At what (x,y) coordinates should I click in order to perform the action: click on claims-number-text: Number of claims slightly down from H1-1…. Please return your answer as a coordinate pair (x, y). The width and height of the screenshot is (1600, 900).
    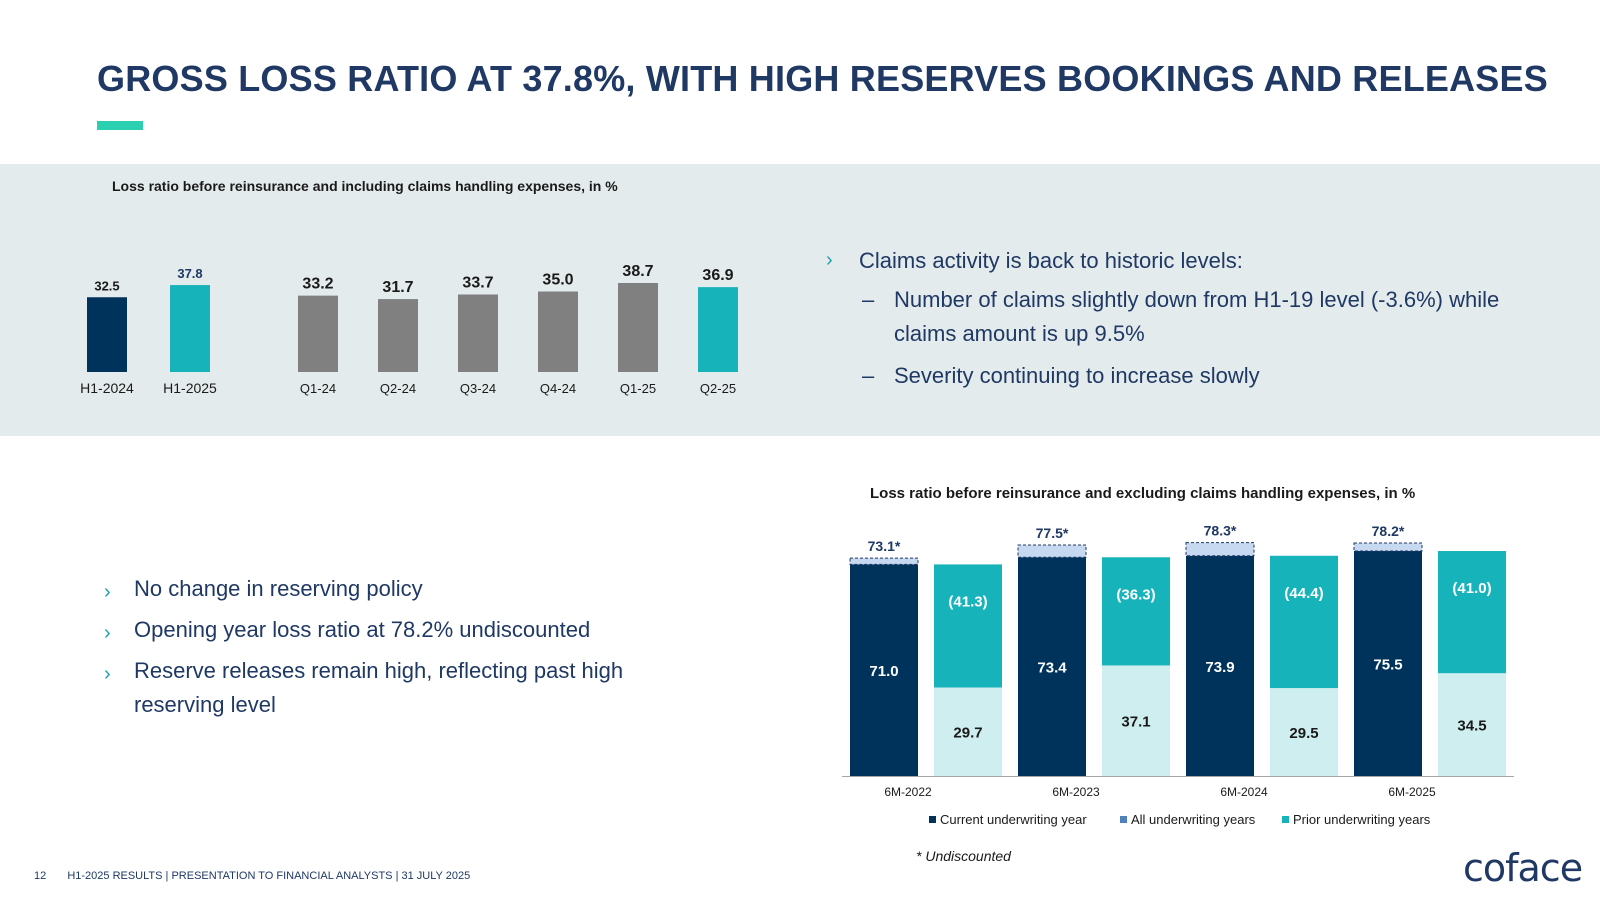
    Looking at the image, I should click on (1197, 299).